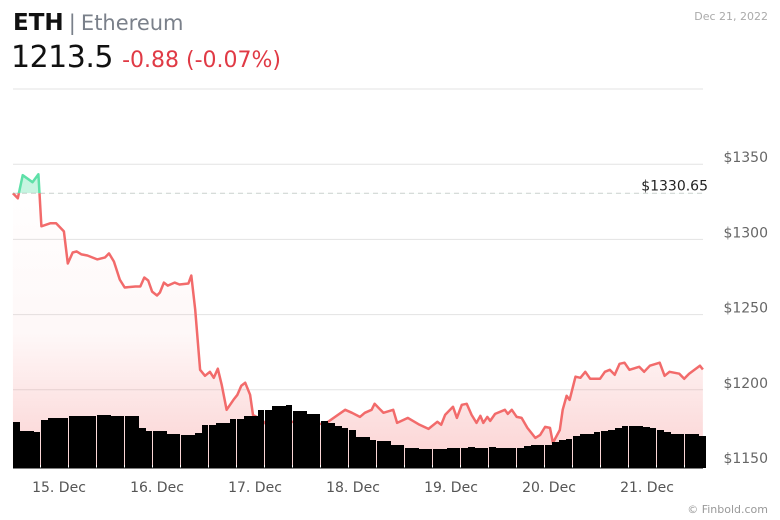 This screenshot has width=780, height=520. Describe the element at coordinates (353, 488) in the screenshot. I see `x-tick-label: 18. Dec` at that location.